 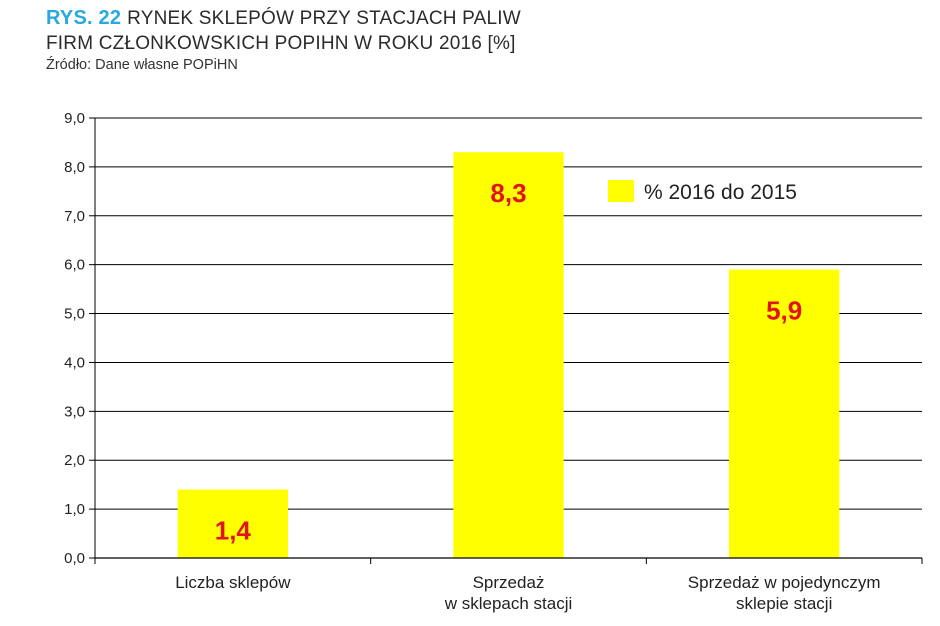 What do you see at coordinates (74, 118) in the screenshot?
I see `y-tick-label: 9,0` at bounding box center [74, 118].